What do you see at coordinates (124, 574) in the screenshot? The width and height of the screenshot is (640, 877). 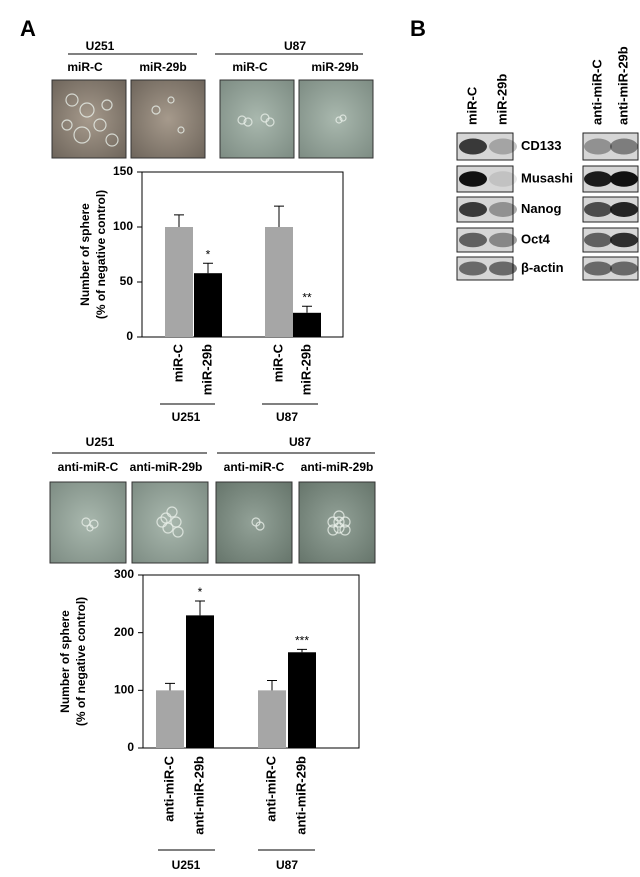 I see `y-tick-label: 300` at bounding box center [124, 574].